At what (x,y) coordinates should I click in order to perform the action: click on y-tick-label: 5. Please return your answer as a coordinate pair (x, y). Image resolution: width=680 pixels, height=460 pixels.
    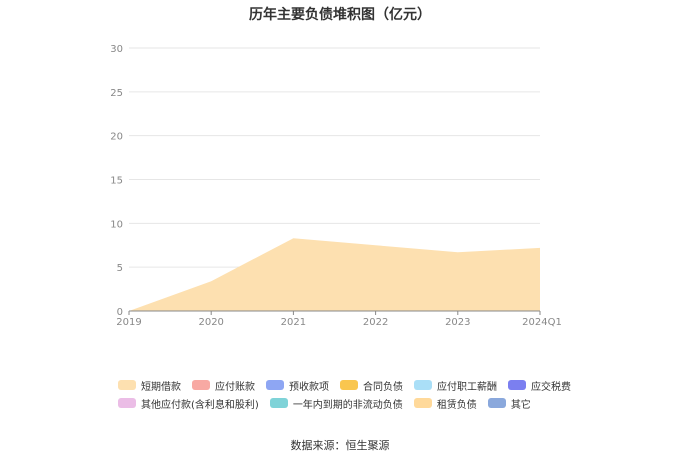
    Looking at the image, I should click on (120, 268).